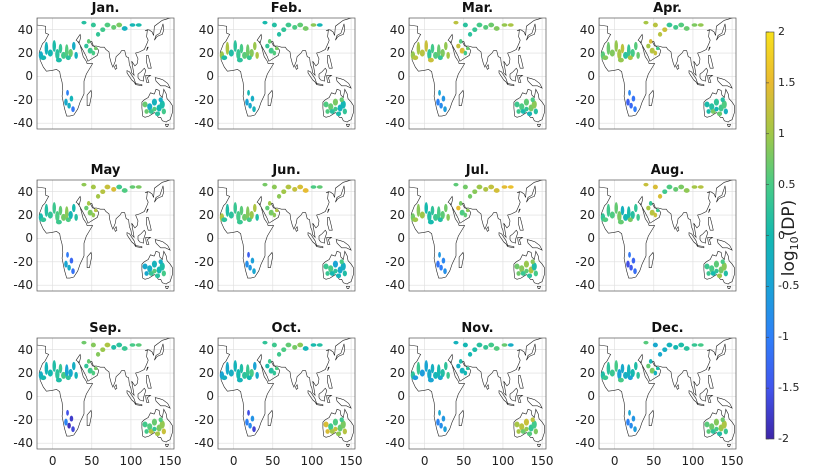 Image resolution: width=830 pixels, height=475 pixels. What do you see at coordinates (286, 235) in the screenshot?
I see `map-panel` at bounding box center [286, 235].